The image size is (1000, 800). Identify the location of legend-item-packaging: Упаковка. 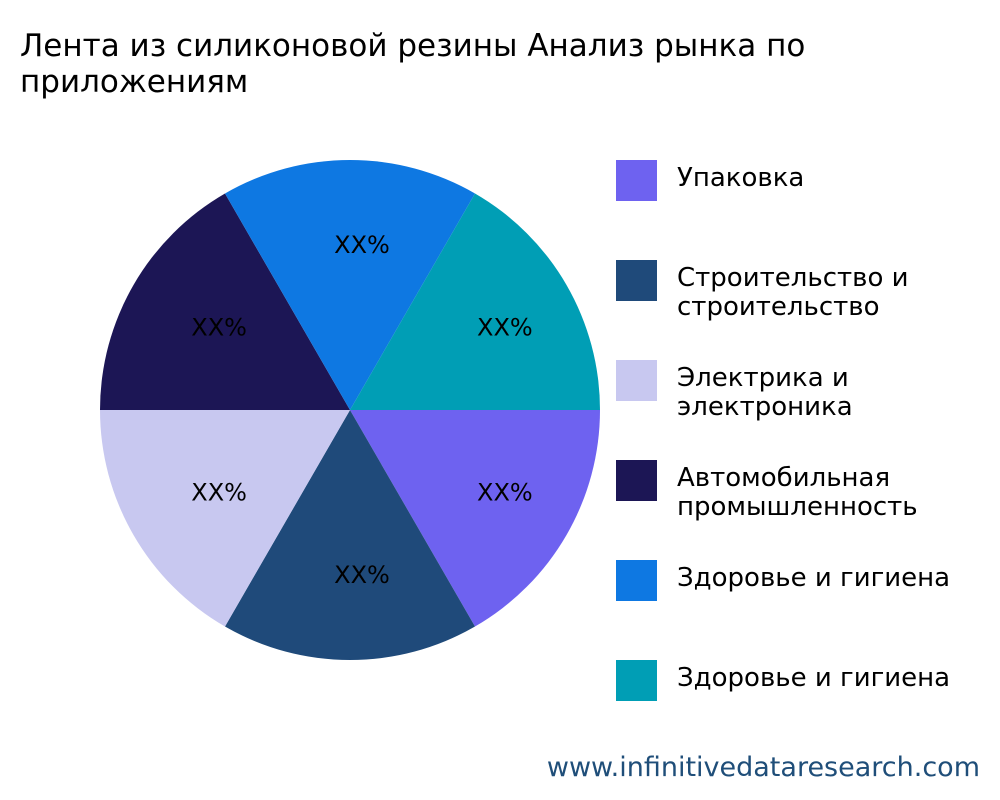
(801, 180).